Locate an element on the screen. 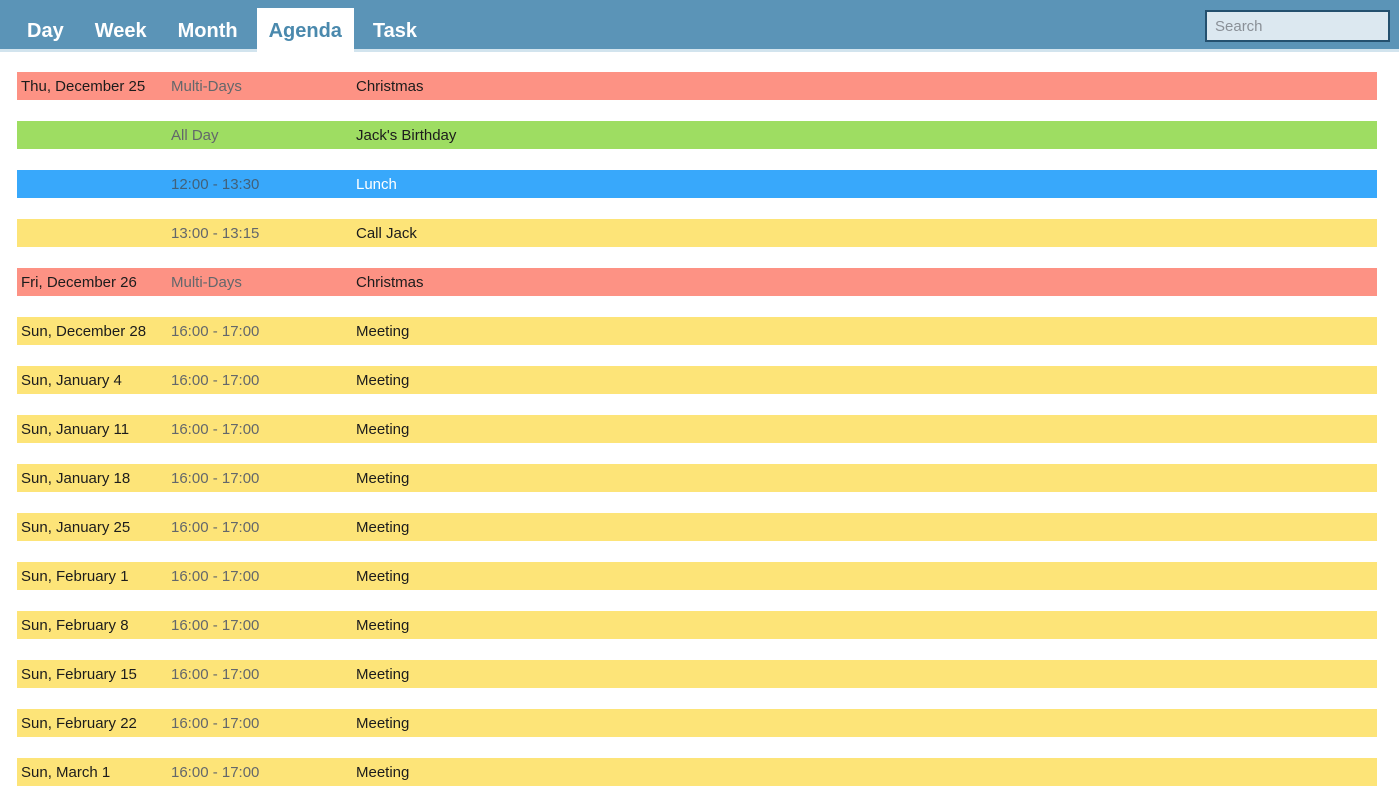 The height and width of the screenshot is (787, 1399). tab-task: Task is located at coordinates (395, 30).